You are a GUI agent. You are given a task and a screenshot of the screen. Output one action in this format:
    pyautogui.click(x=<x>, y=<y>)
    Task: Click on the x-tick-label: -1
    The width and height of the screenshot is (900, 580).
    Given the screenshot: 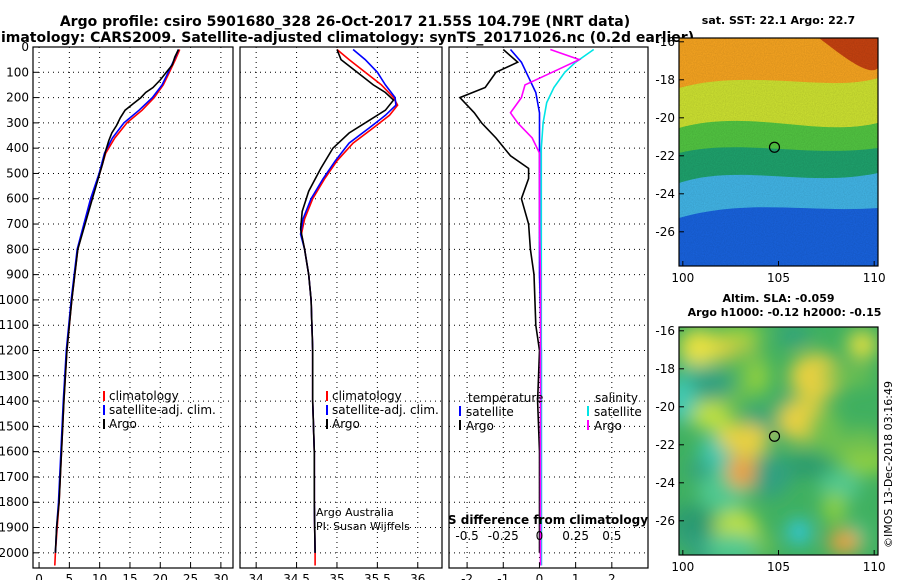 What is the action you would take?
    pyautogui.click(x=503, y=576)
    